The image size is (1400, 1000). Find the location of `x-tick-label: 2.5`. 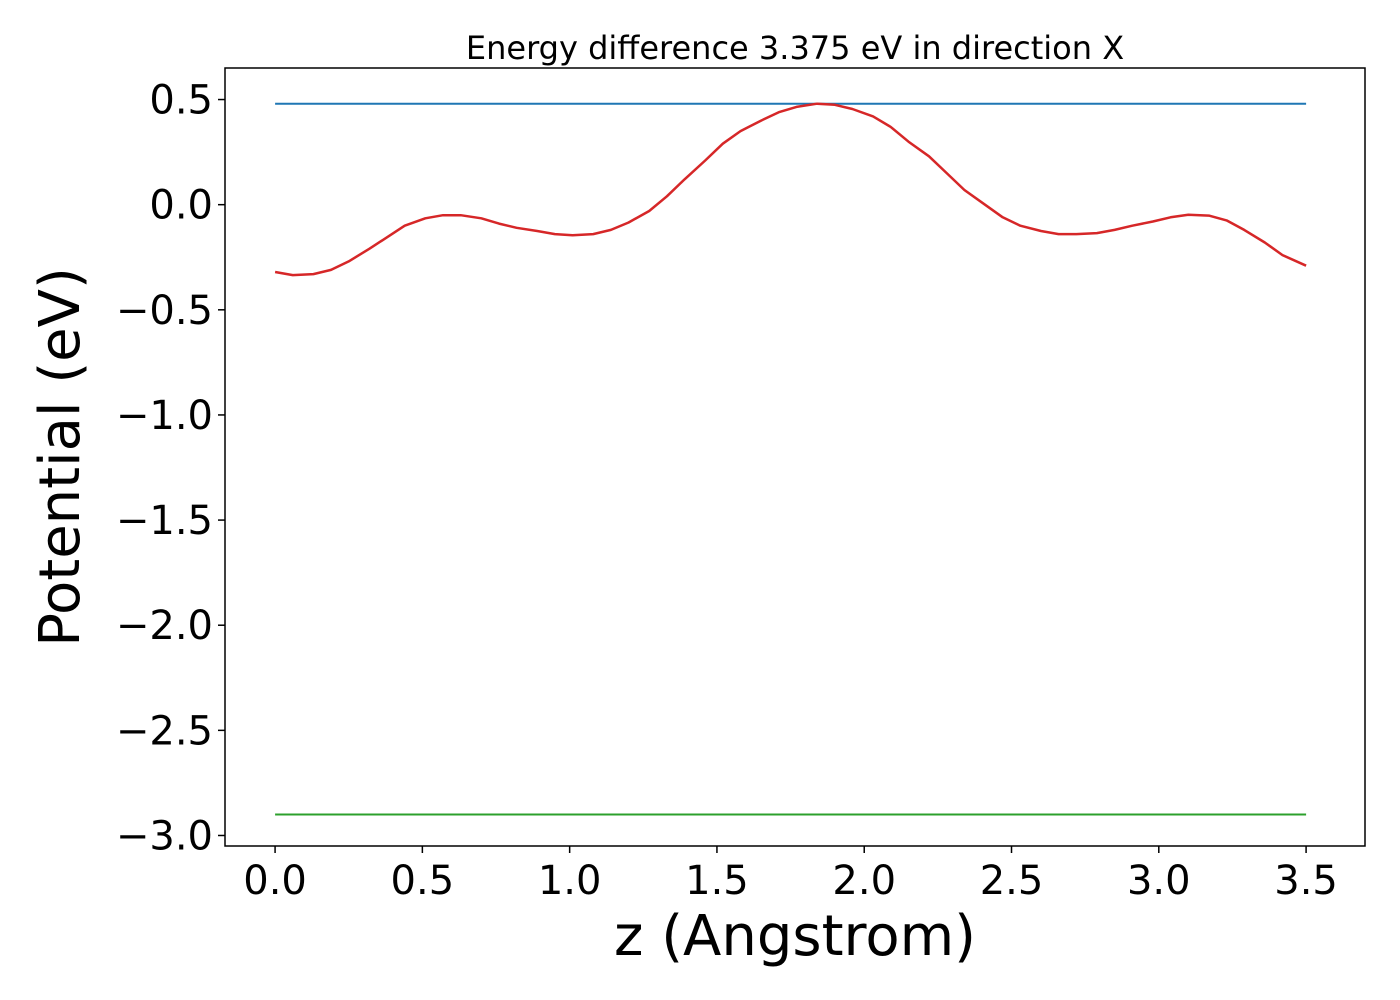

x-tick-label: 2.5 is located at coordinates (1012, 881).